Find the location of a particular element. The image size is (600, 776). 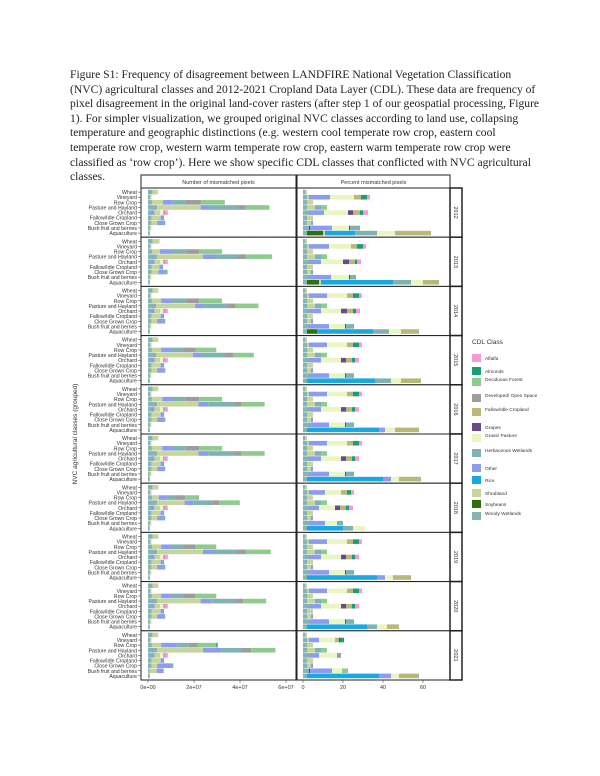

x-tick-label: 0e+00 is located at coordinates (147, 688).